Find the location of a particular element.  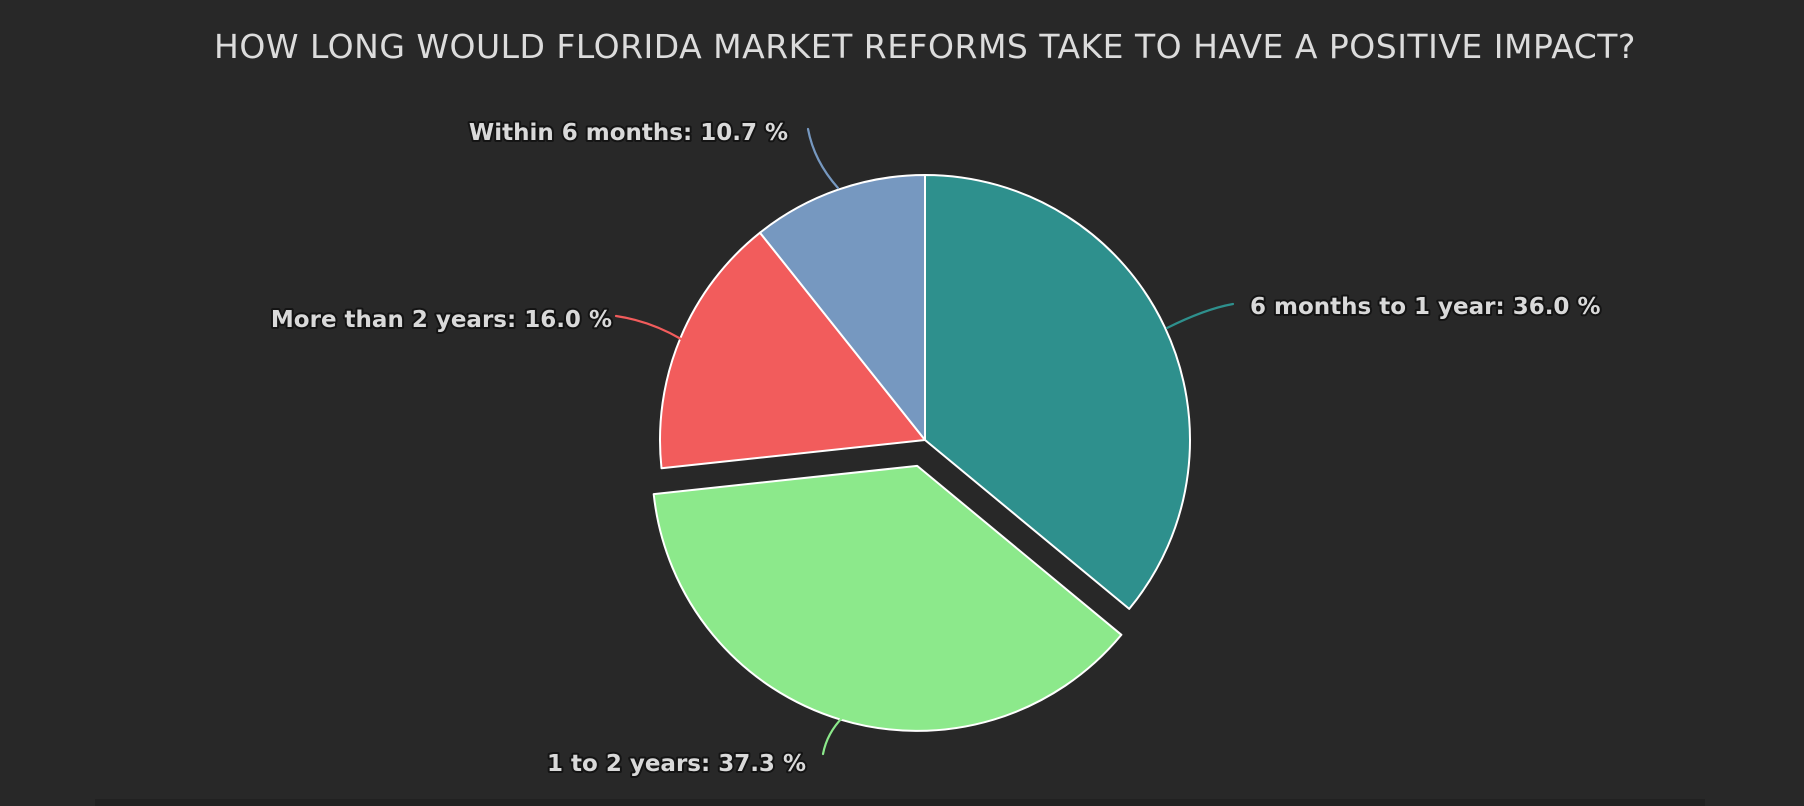

slice-label-within-6-months: Within 6 months: 10.7 % is located at coordinates (628, 133).